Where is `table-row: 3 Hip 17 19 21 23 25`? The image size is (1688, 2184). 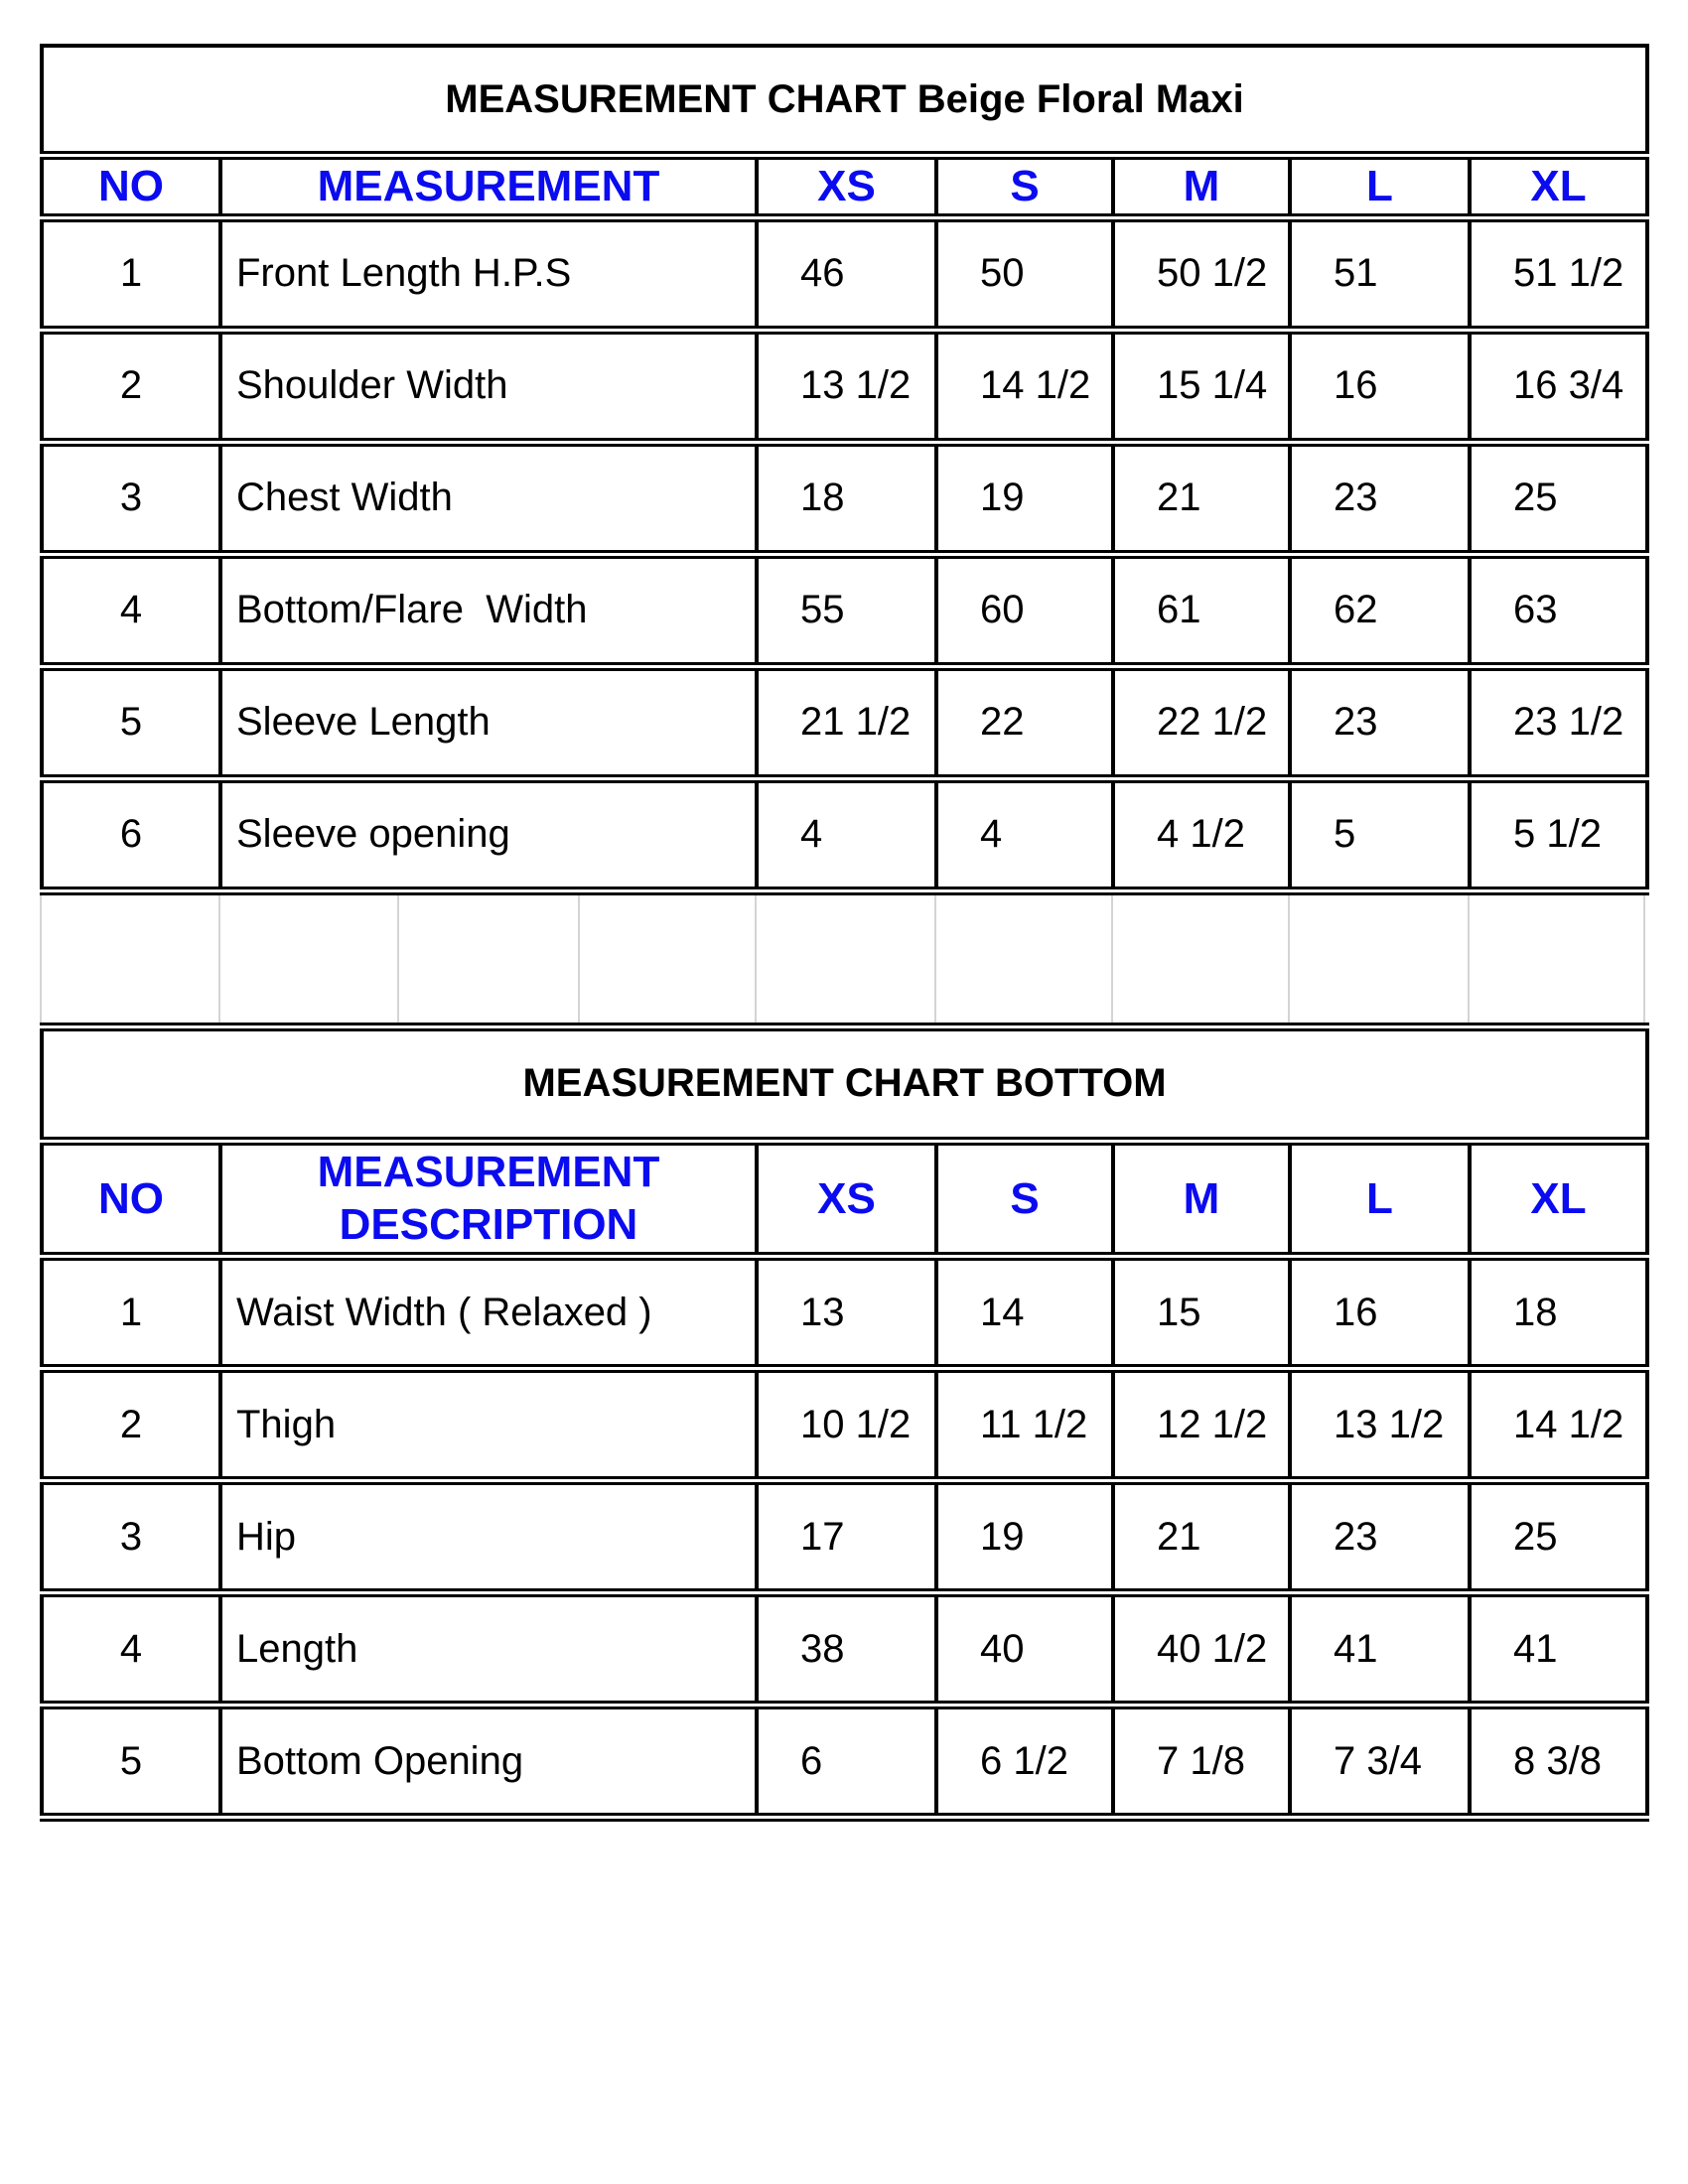 table-row: 3 Hip 17 19 21 23 25 is located at coordinates (845, 1534).